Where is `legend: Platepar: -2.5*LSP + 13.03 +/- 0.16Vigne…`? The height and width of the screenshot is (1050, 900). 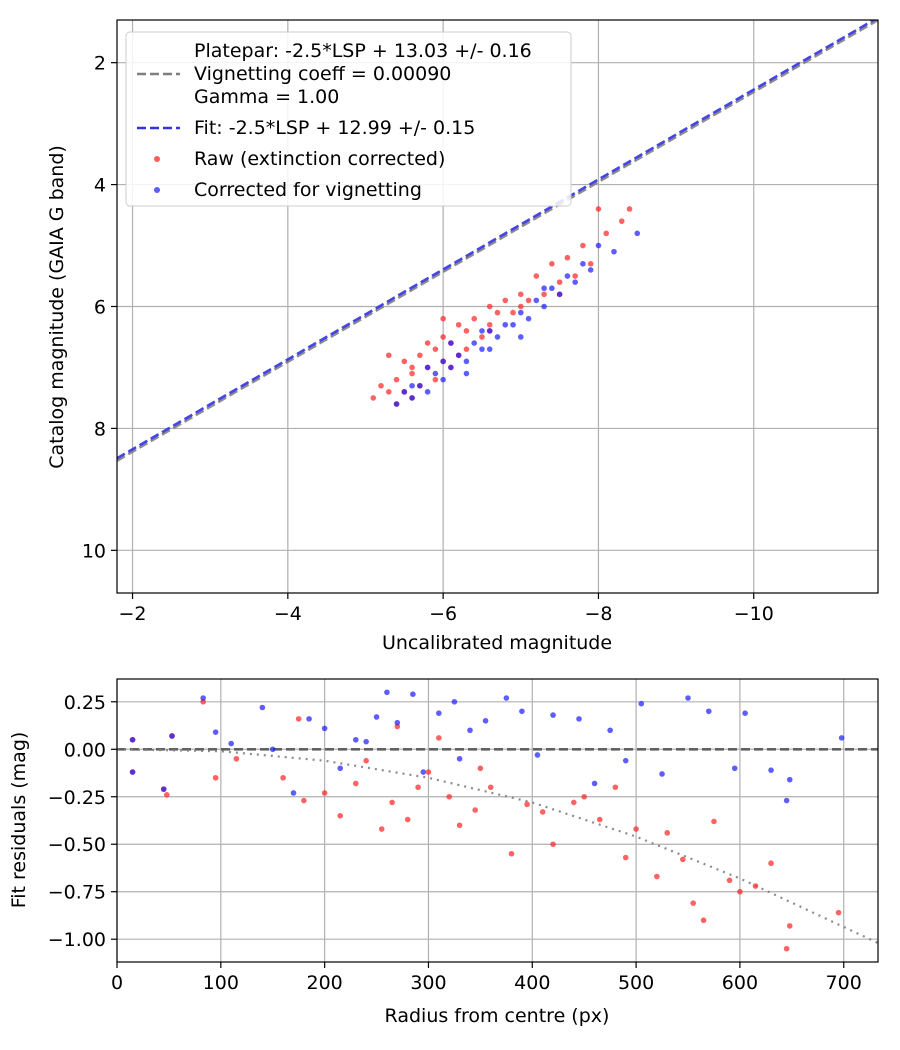
legend: Platepar: -2.5*LSP + 13.03 +/- 0.16Vigne… is located at coordinates (348, 119).